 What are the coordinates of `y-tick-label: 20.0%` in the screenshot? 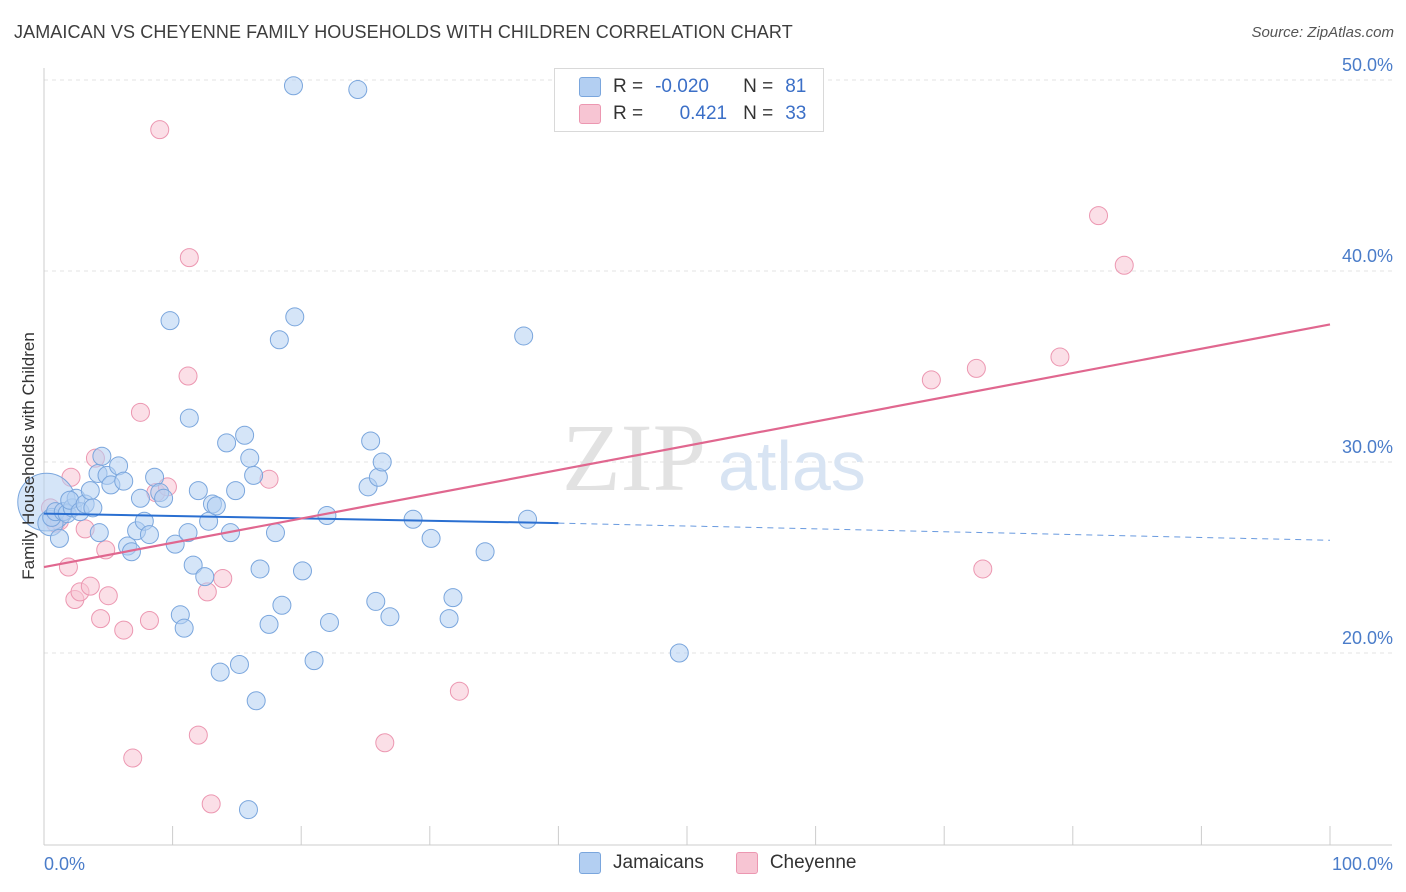 It's located at (1367, 638).